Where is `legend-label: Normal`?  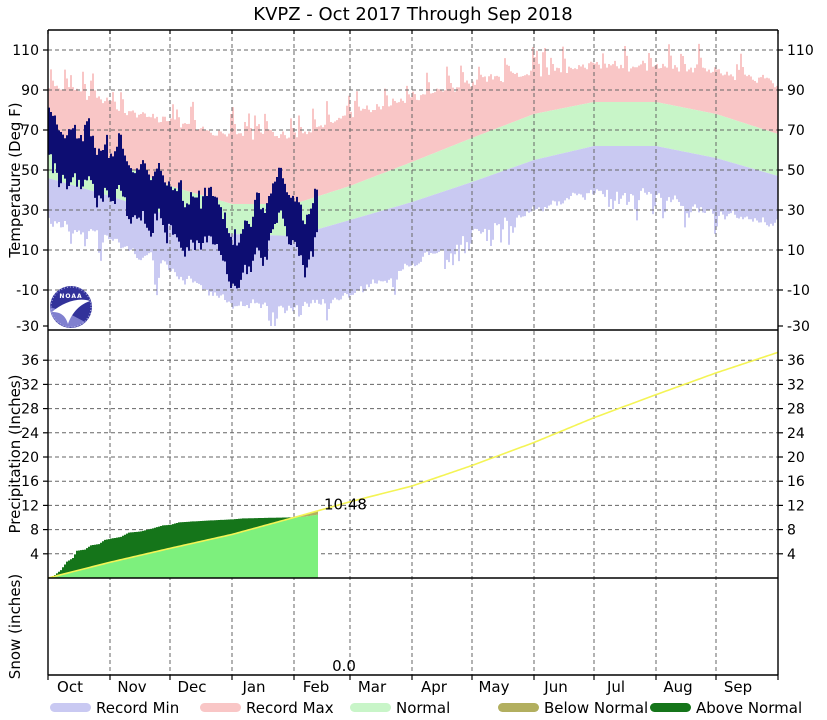
legend-label: Normal is located at coordinates (423, 708).